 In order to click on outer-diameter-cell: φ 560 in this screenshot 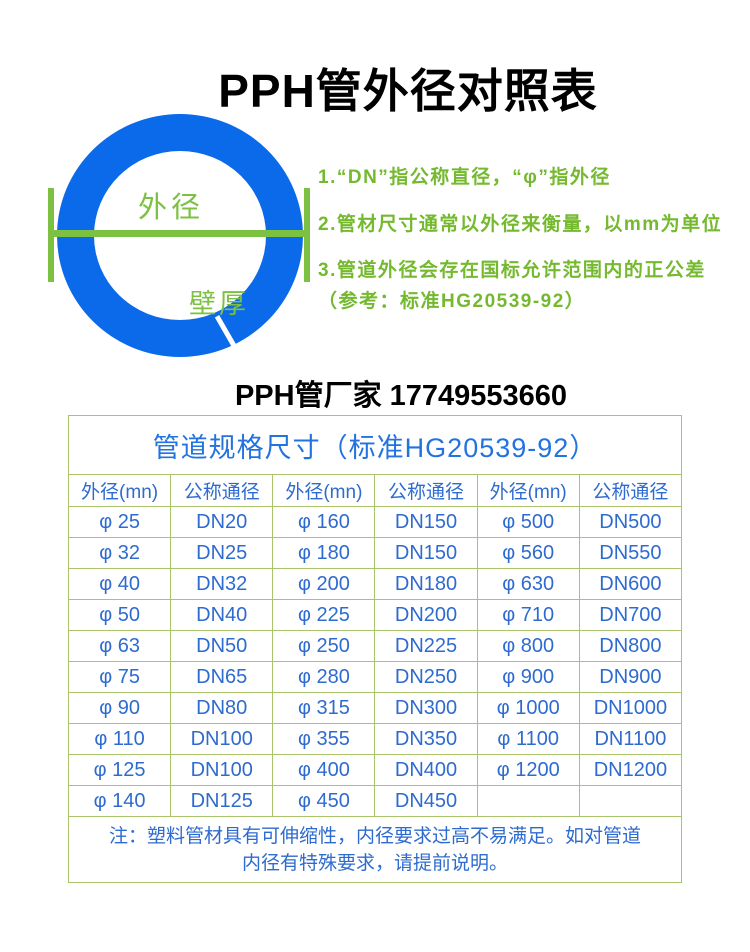, I will do `click(528, 553)`.